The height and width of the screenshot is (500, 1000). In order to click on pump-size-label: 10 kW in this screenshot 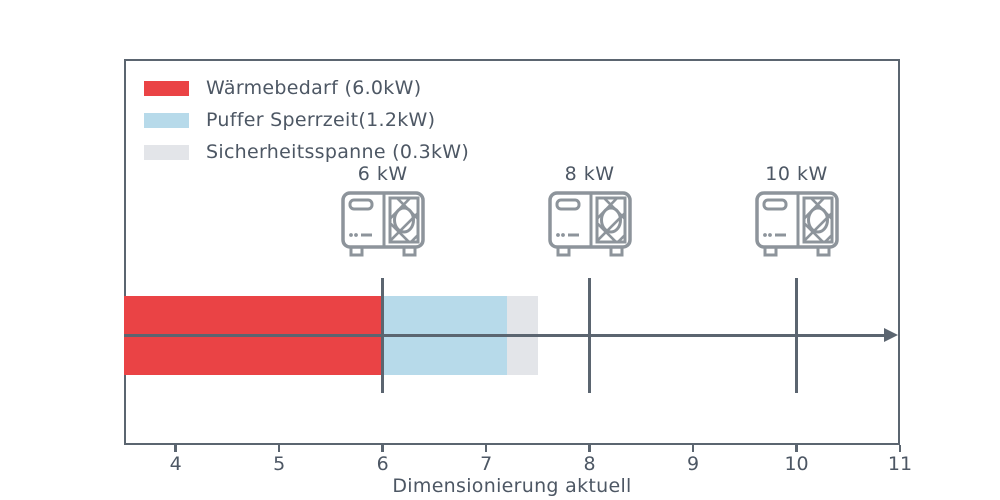, I will do `click(796, 174)`.